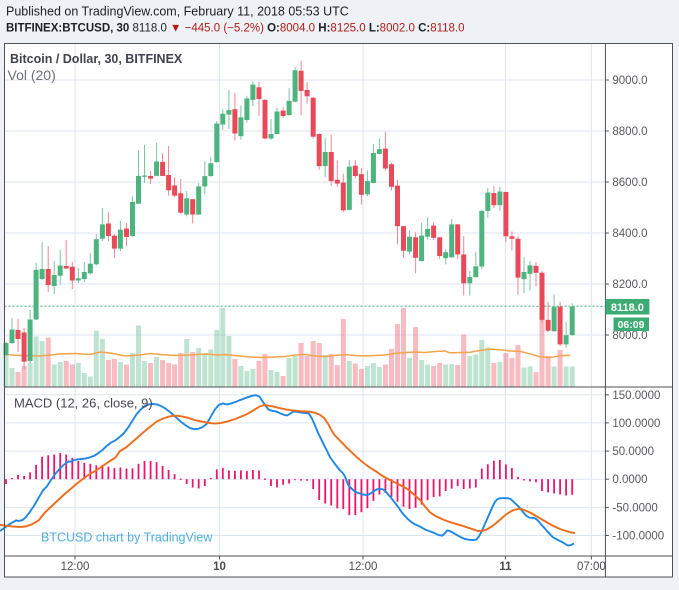 The image size is (679, 590). Describe the element at coordinates (629, 234) in the screenshot. I see `svg-text: 8400.0` at that location.